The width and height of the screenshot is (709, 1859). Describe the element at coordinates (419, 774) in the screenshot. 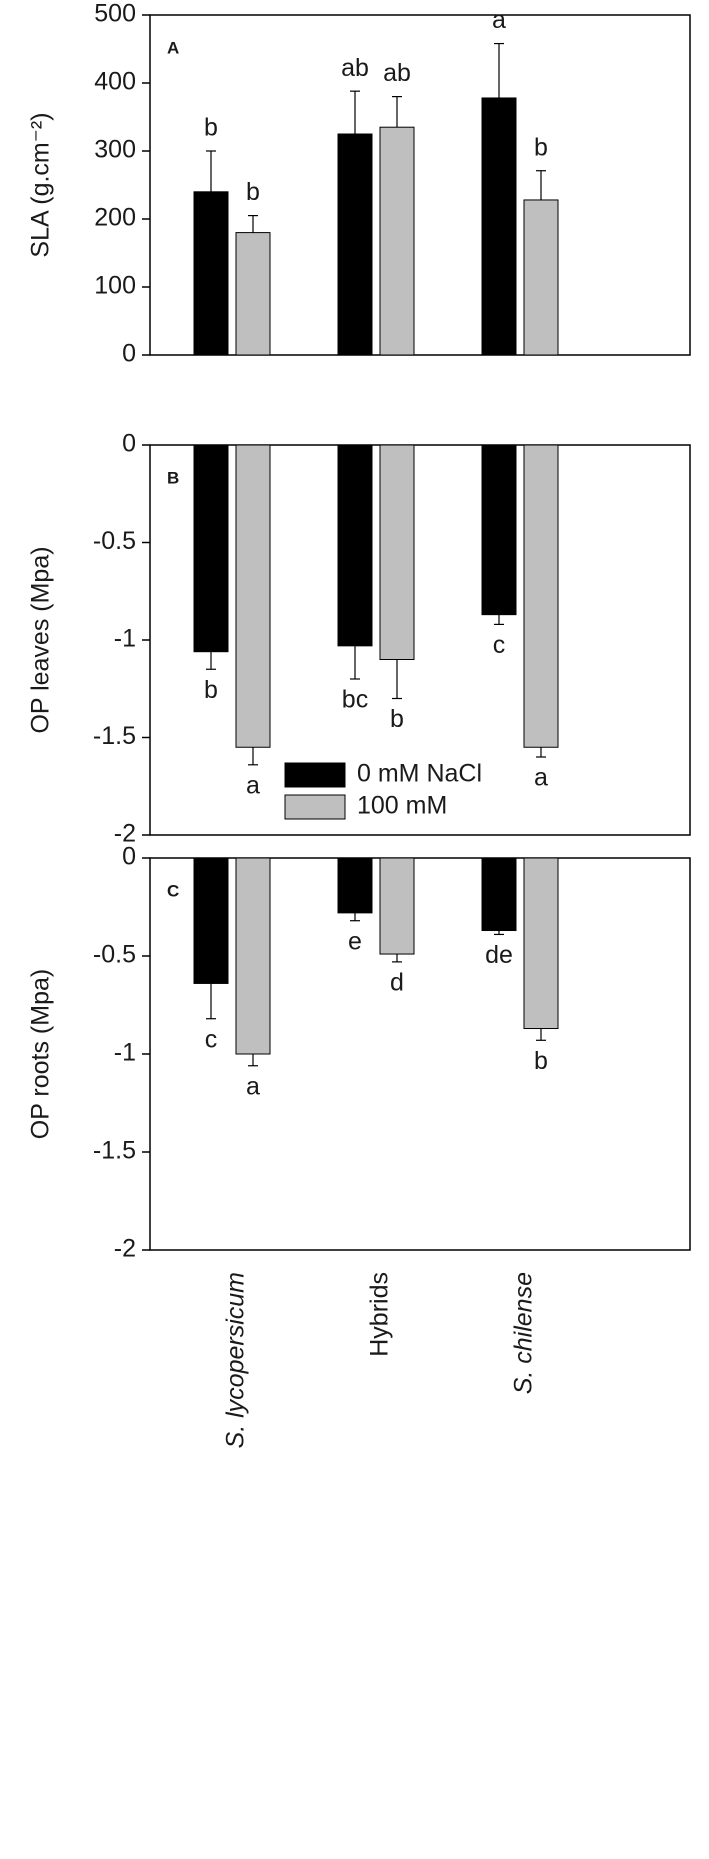

I see `legend-label: 0 mM NaCl` at that location.